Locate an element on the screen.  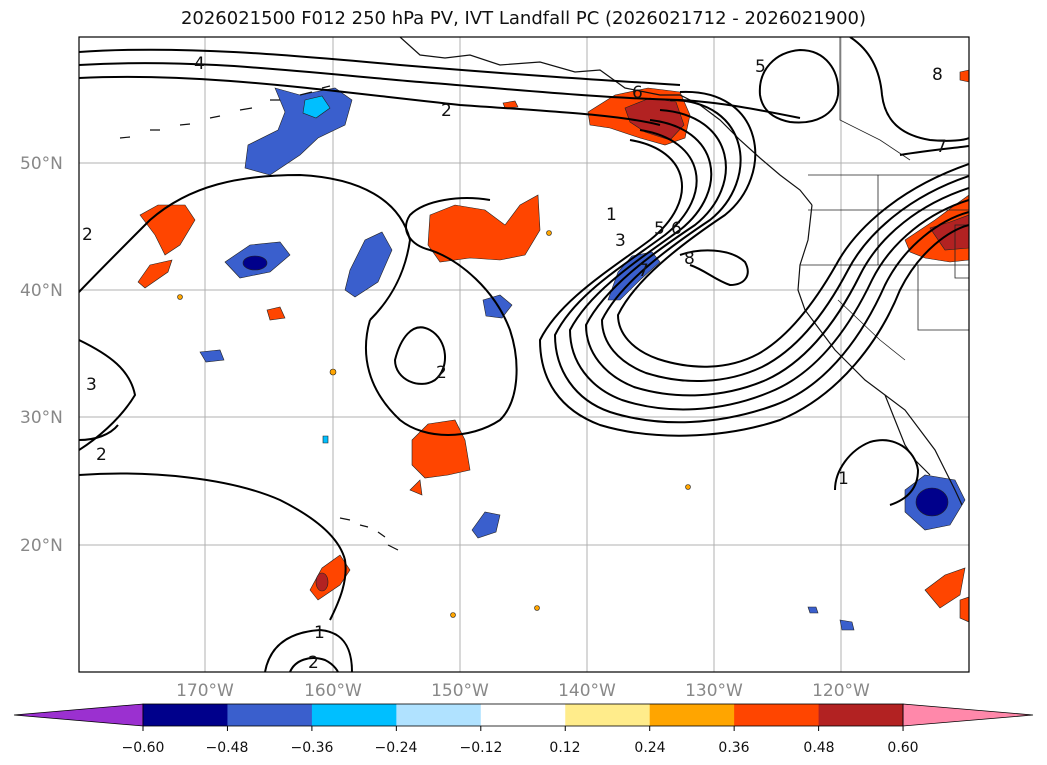
baja-peninsula is located at coordinates (907, 435).